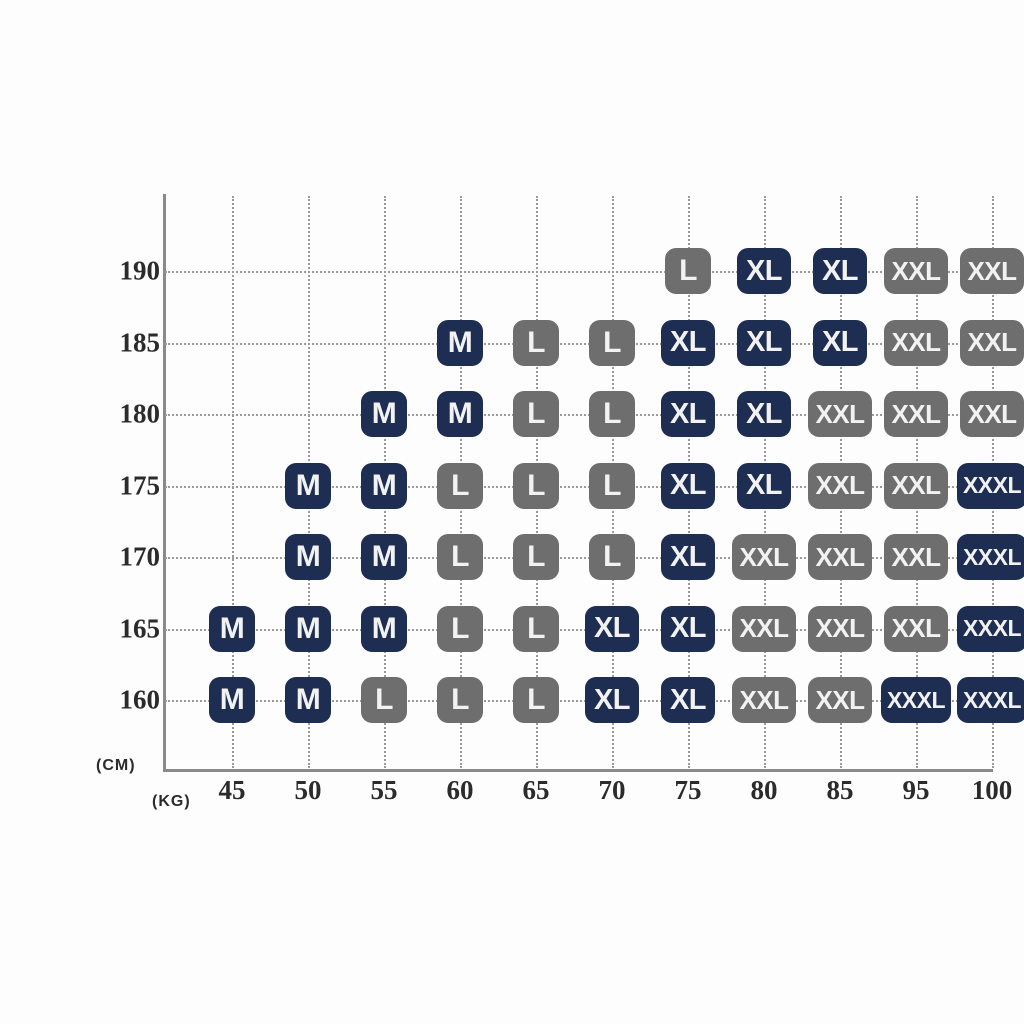  Describe the element at coordinates (140, 556) in the screenshot. I see `y-axis-tick-label: 170` at that location.